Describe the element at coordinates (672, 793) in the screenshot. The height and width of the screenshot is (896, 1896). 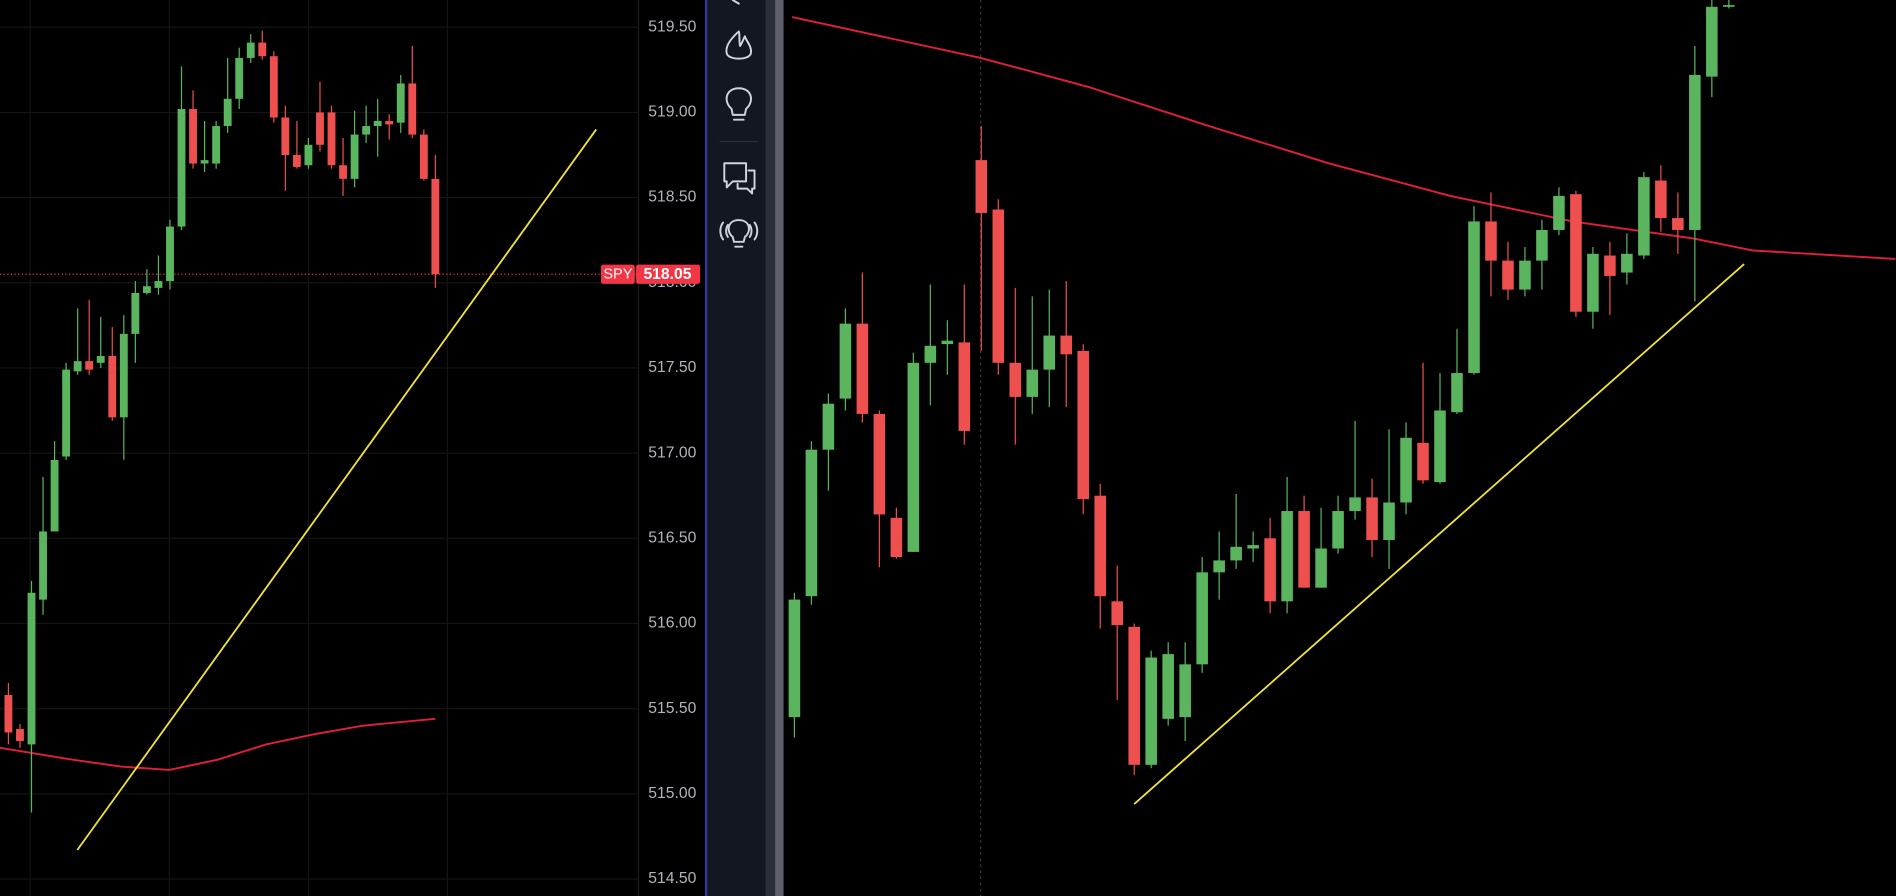
I see `y-tick-label: 515.00` at that location.